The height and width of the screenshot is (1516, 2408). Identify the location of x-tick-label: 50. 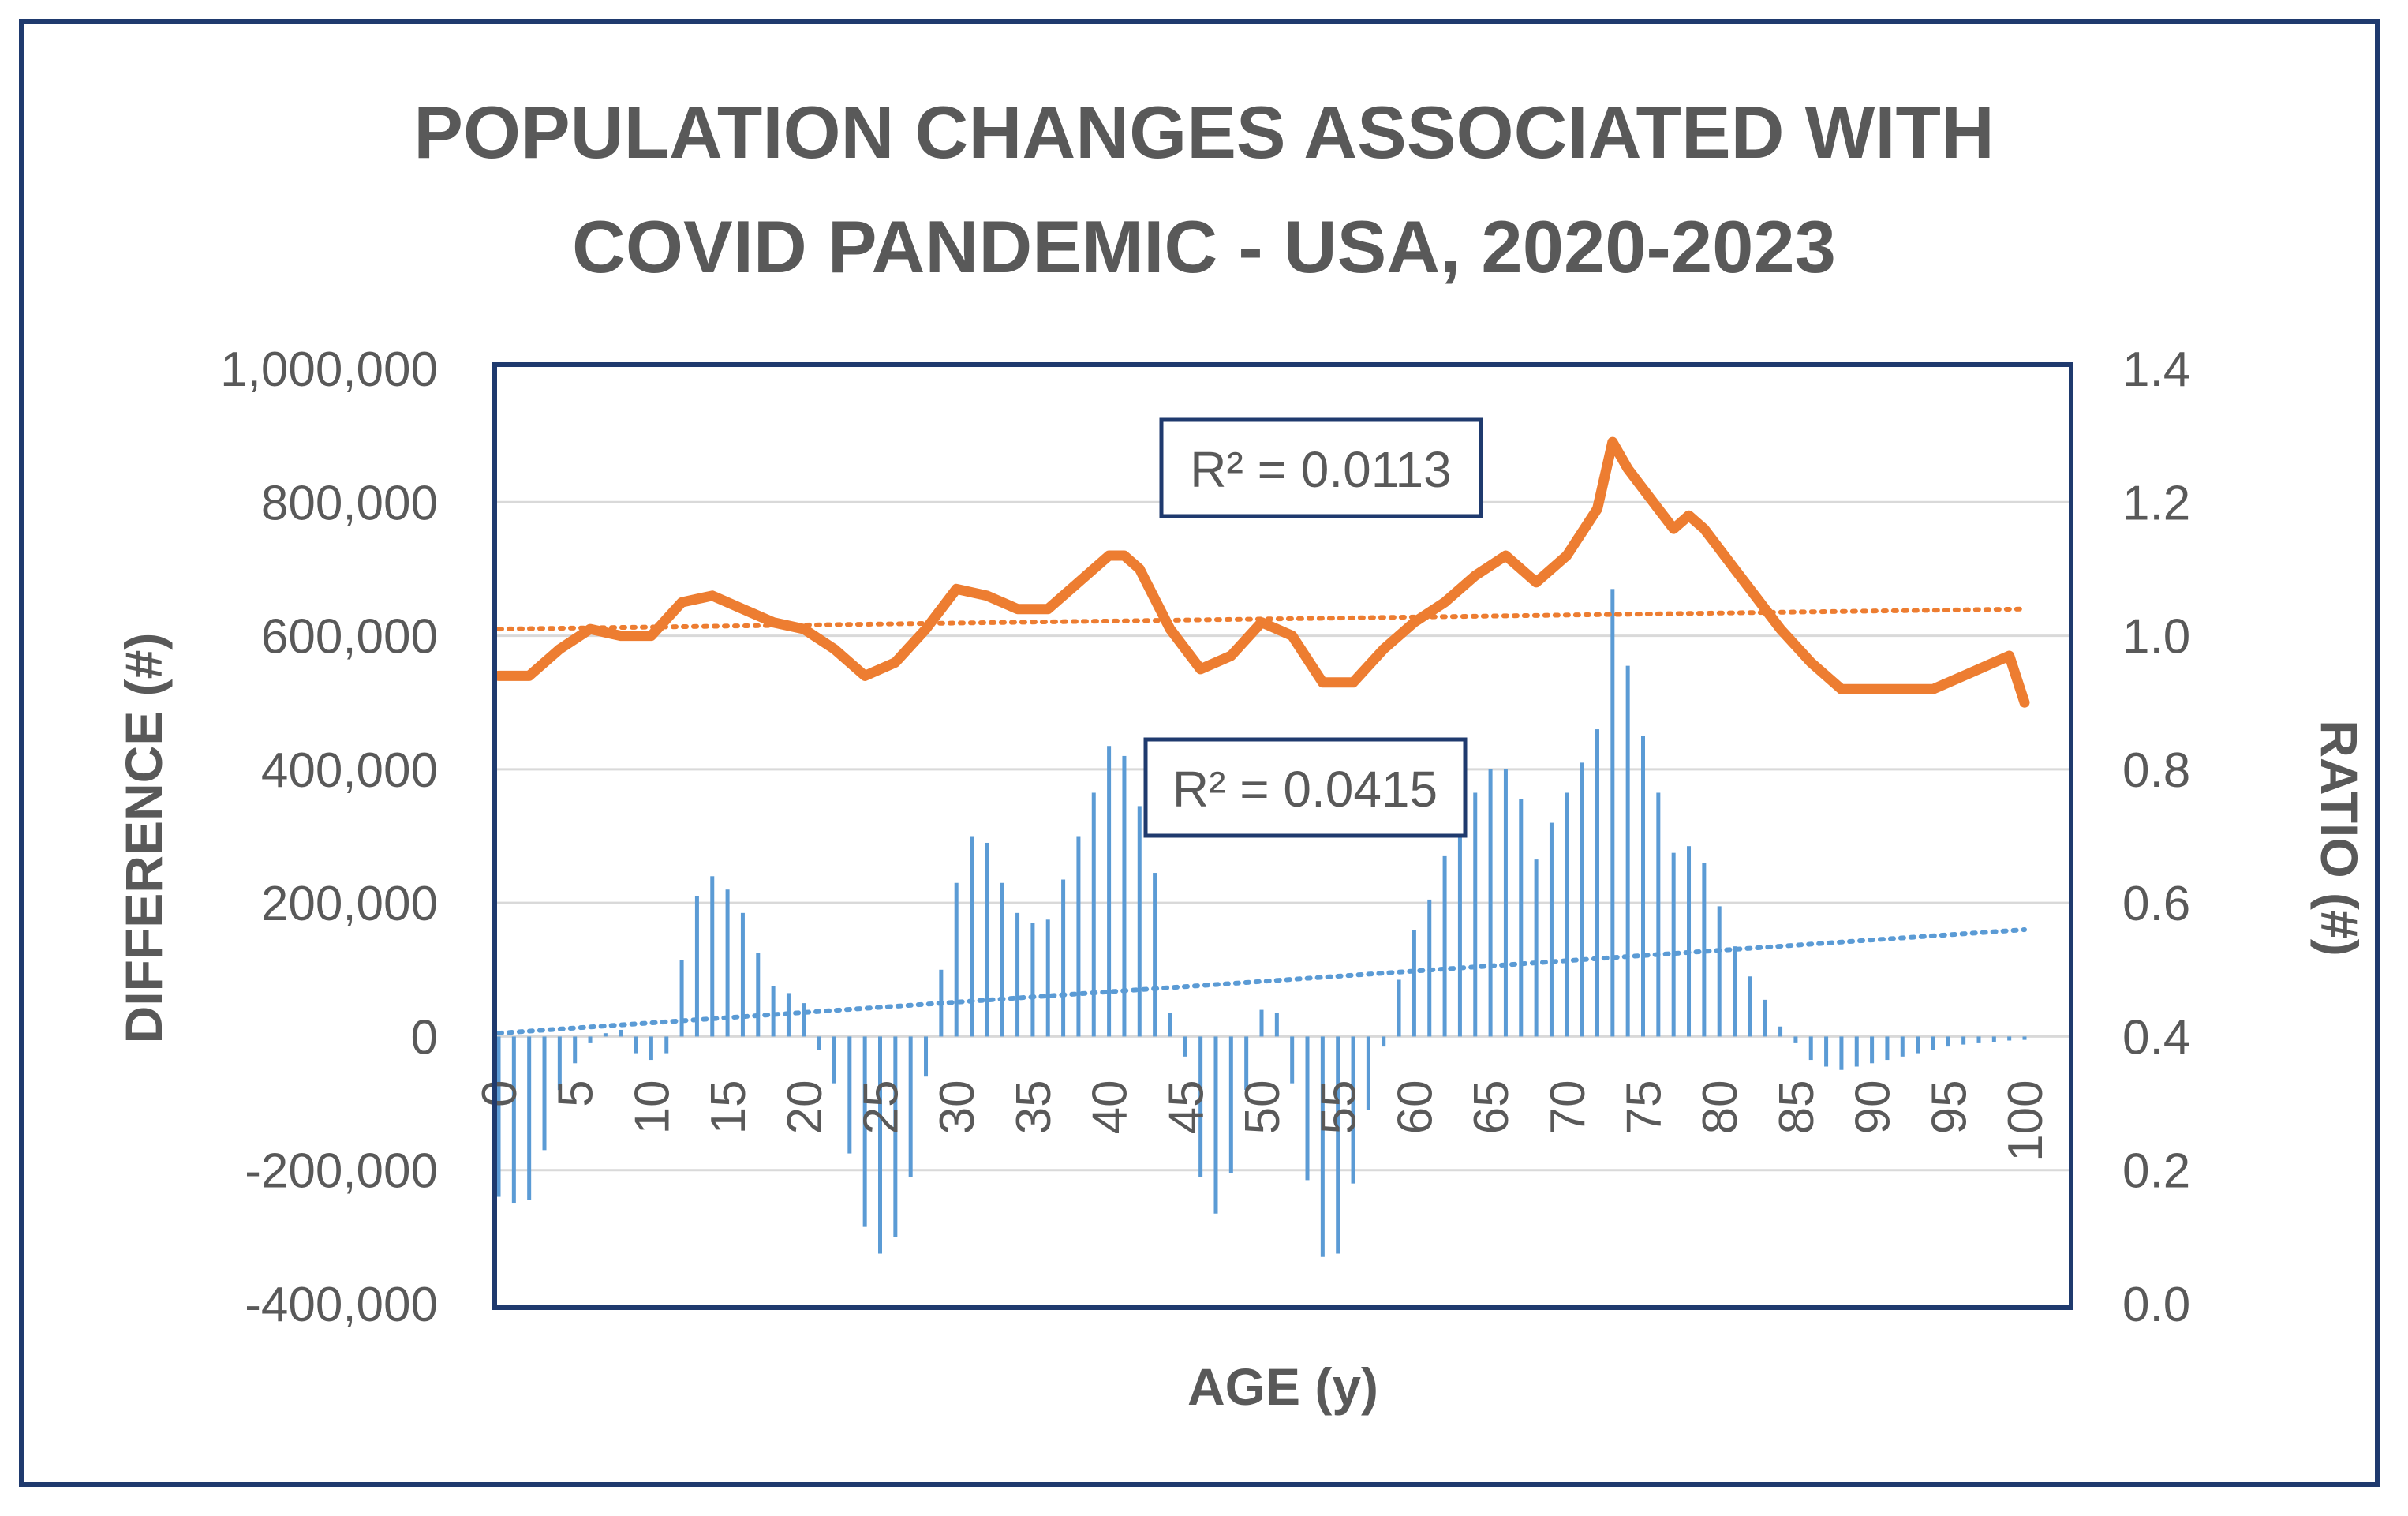
(1263, 1107).